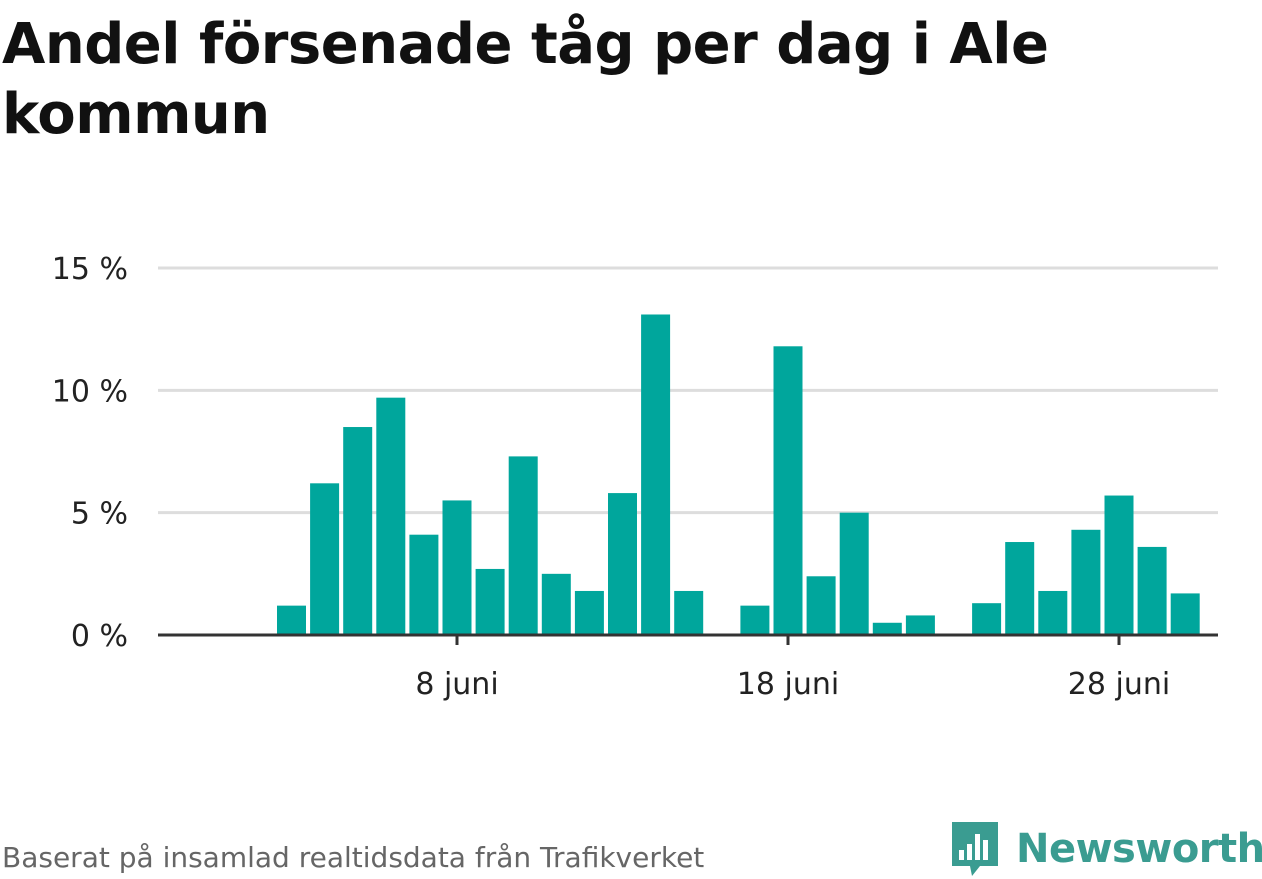 The height and width of the screenshot is (879, 1262). Describe the element at coordinates (90, 391) in the screenshot. I see `y-tick-label: 10 %` at that location.